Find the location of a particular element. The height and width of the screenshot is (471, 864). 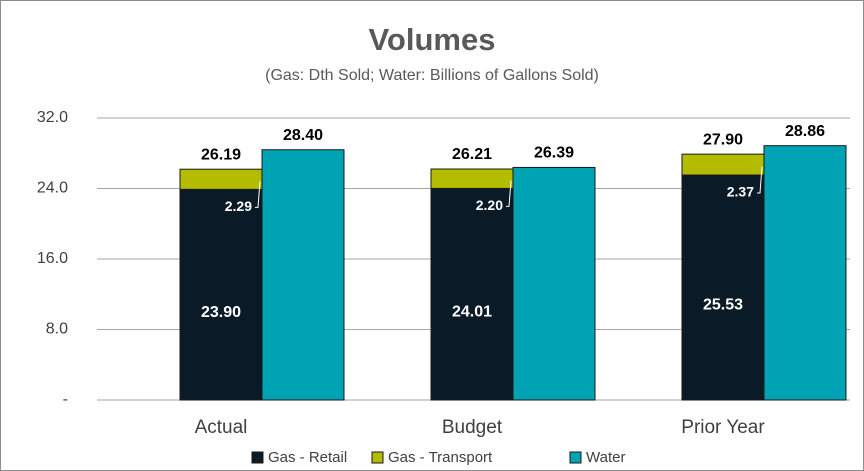

y-tick-label: 24.0 is located at coordinates (52, 188).